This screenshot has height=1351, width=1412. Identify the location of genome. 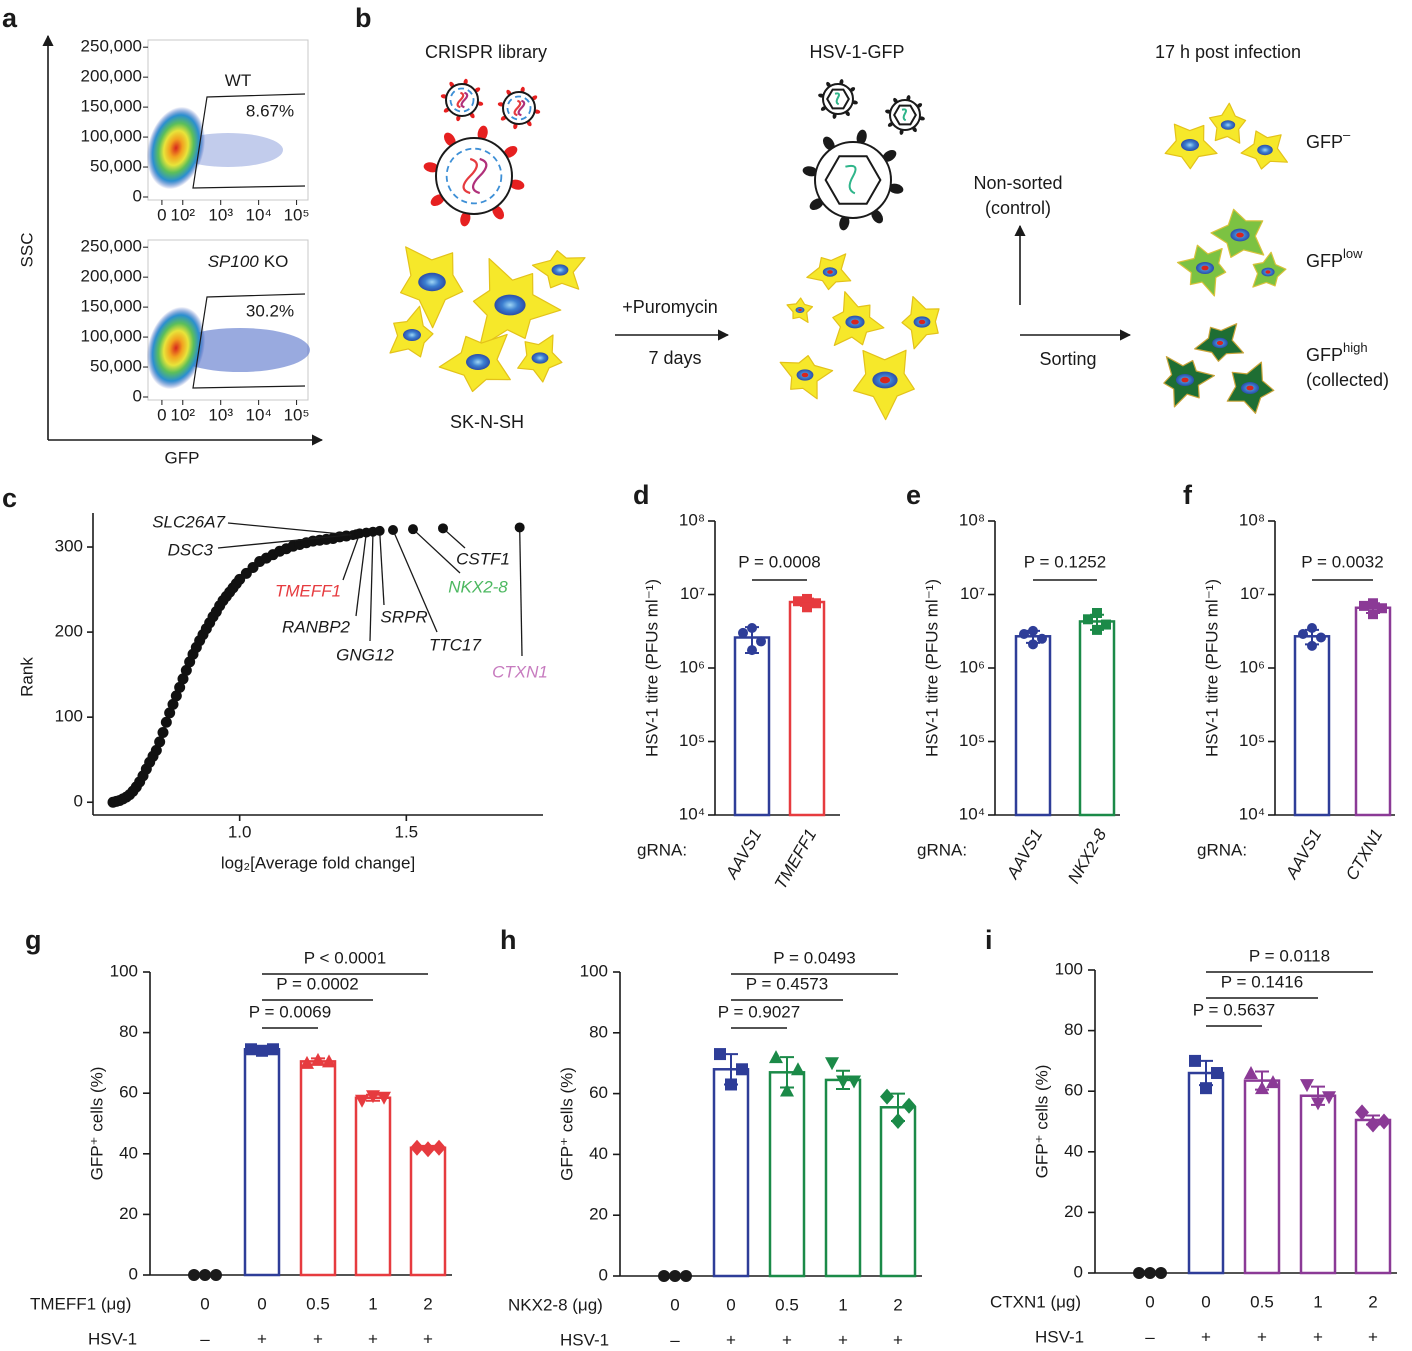
(837, 99).